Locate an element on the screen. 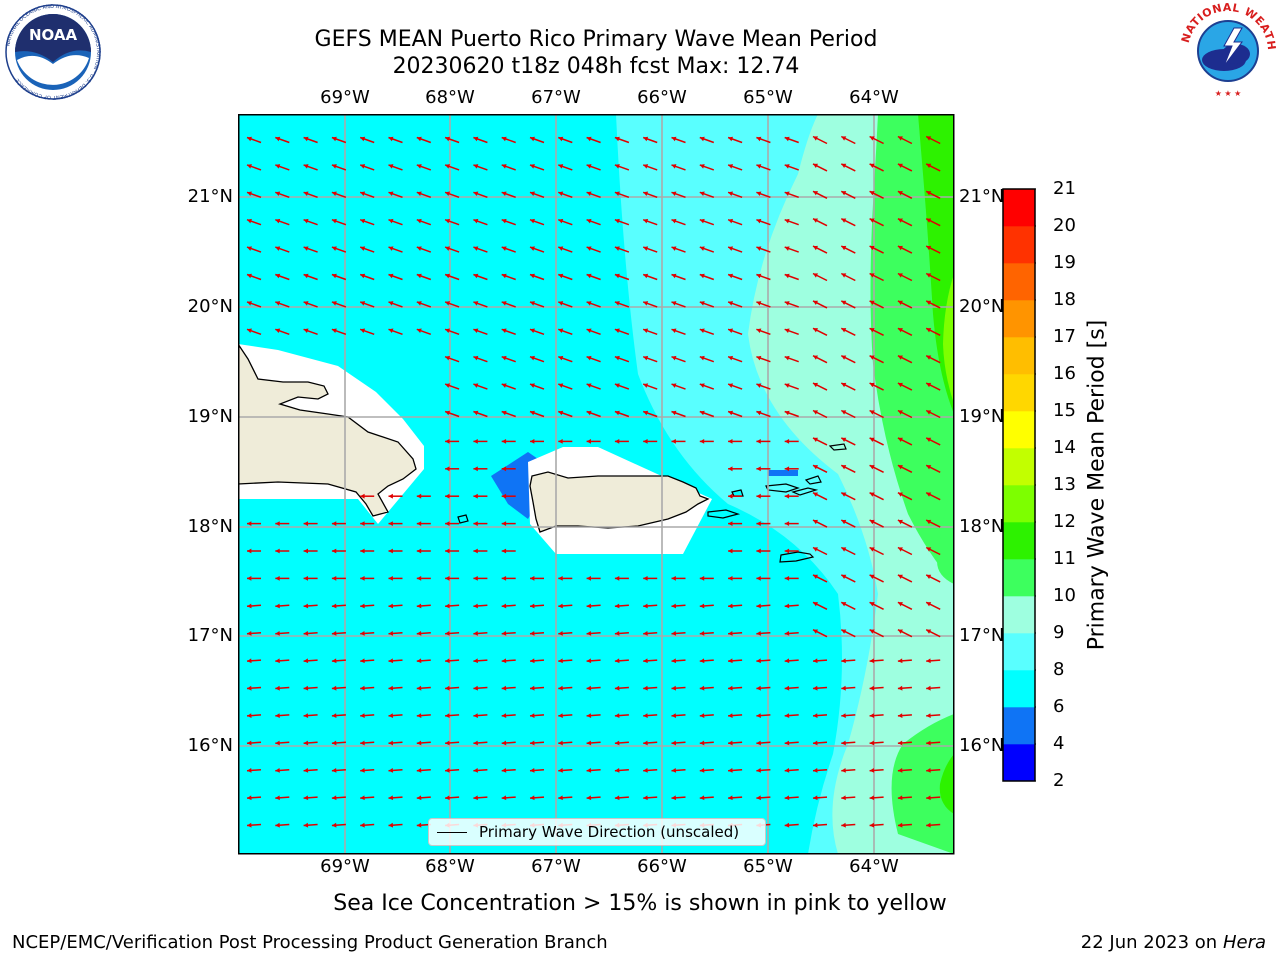  lat-right-label: 21°N is located at coordinates (982, 196).